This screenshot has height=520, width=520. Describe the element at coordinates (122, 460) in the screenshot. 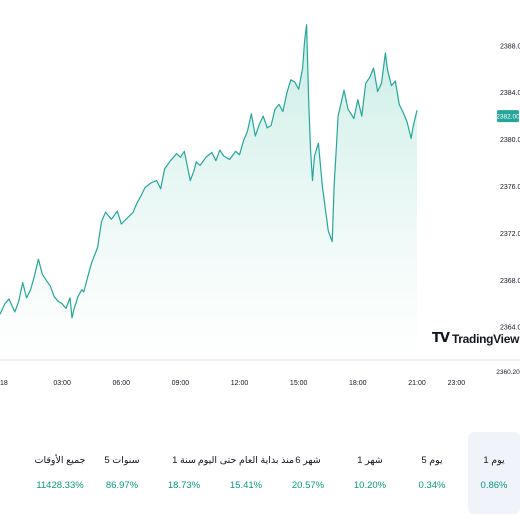

I see `performance-period-label: 5 سنوات` at that location.